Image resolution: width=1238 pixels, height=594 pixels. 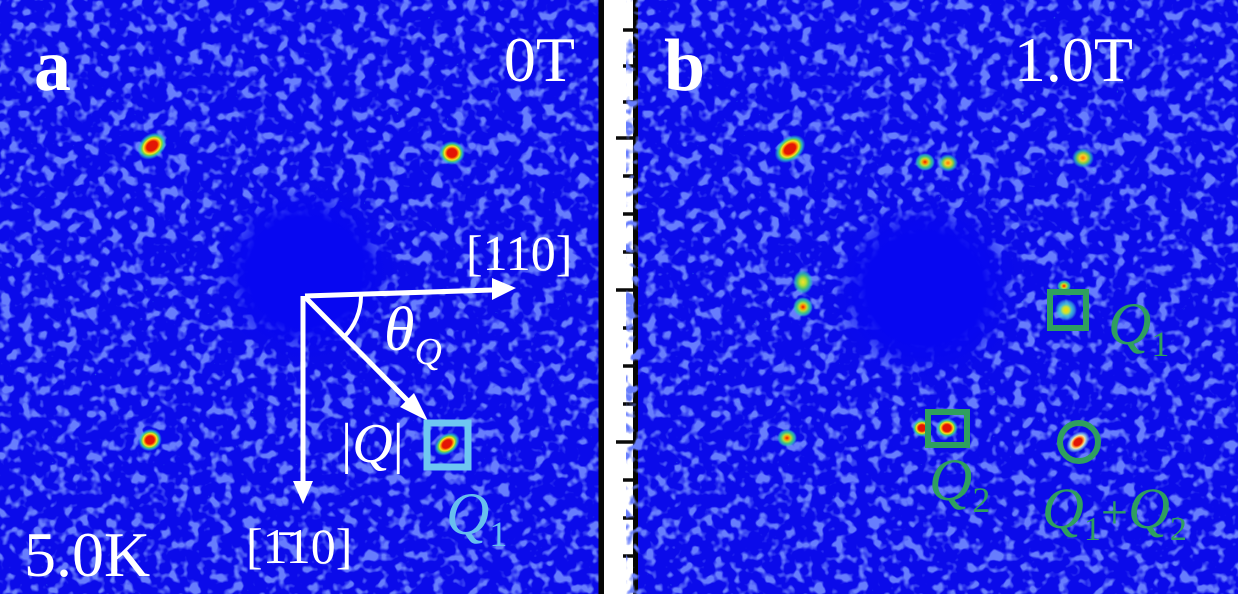 I want to click on panel-b-left-border, so click(x=636, y=297).